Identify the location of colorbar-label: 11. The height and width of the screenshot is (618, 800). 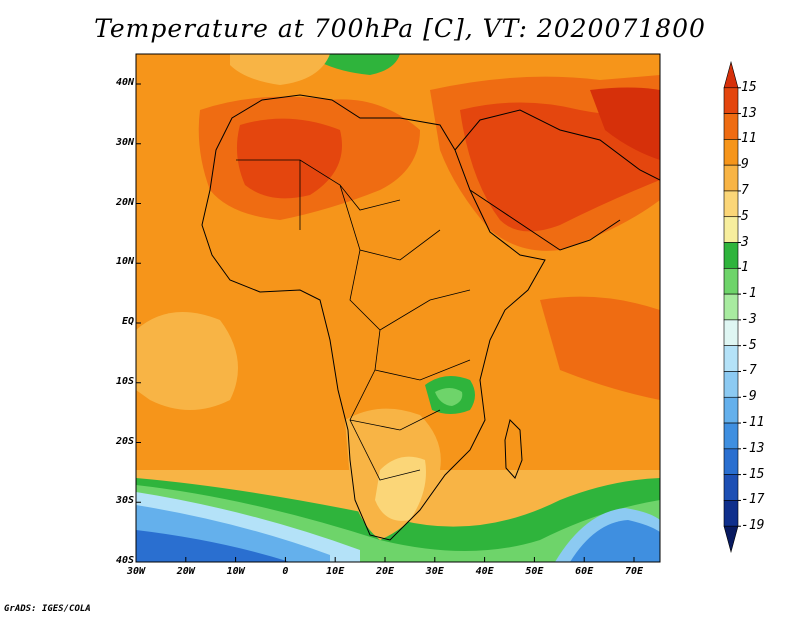
(749, 139).